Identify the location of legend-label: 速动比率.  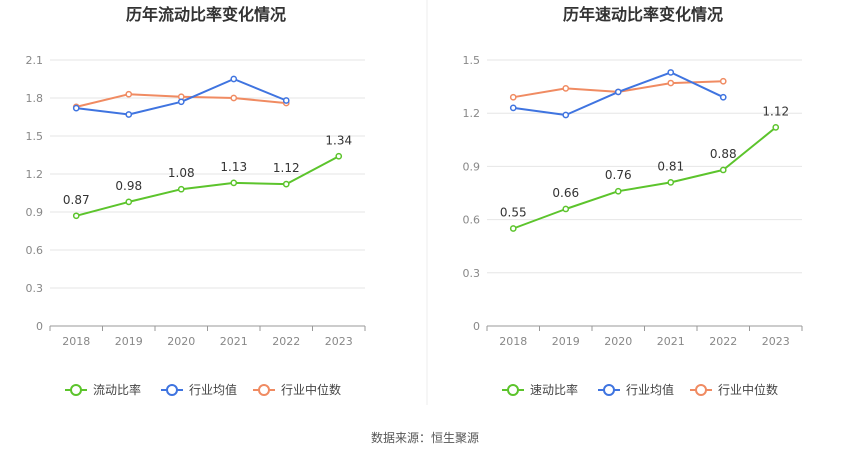
(554, 389).